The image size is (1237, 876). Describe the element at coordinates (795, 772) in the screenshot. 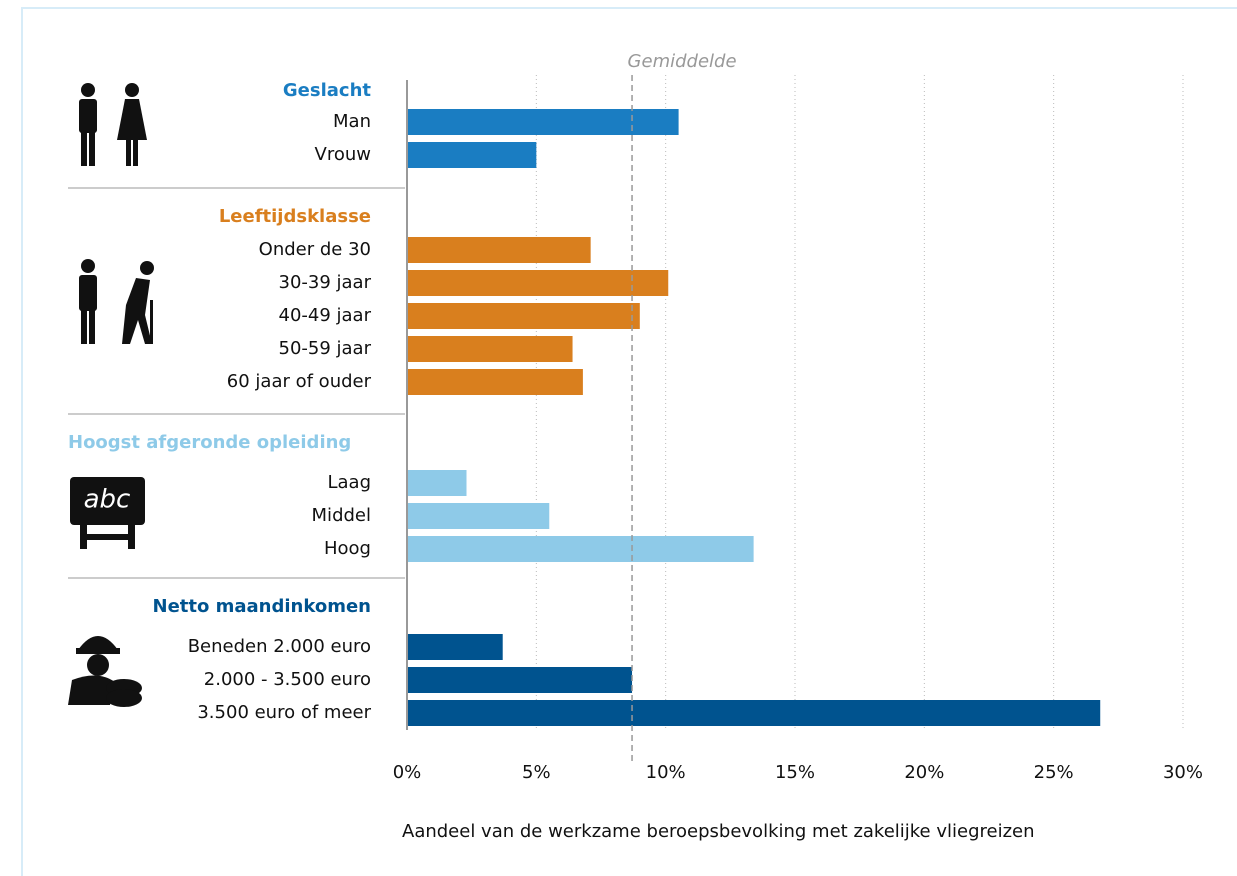

I see `x-tick-label: 15%` at that location.